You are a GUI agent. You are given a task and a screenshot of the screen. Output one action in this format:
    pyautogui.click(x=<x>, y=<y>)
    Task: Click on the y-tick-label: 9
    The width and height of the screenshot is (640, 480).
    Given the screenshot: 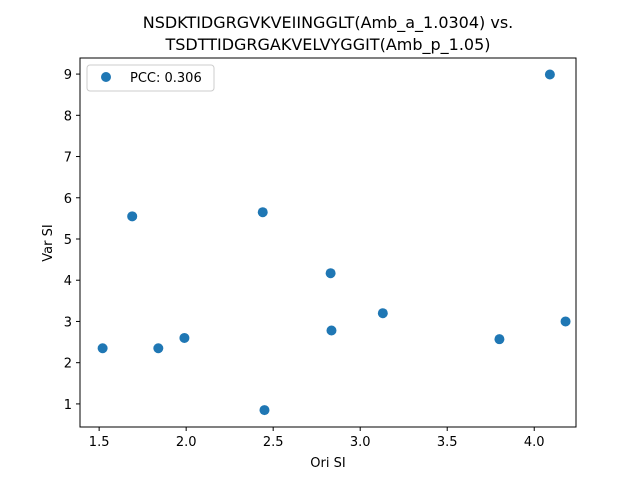 What is the action you would take?
    pyautogui.click(x=68, y=75)
    